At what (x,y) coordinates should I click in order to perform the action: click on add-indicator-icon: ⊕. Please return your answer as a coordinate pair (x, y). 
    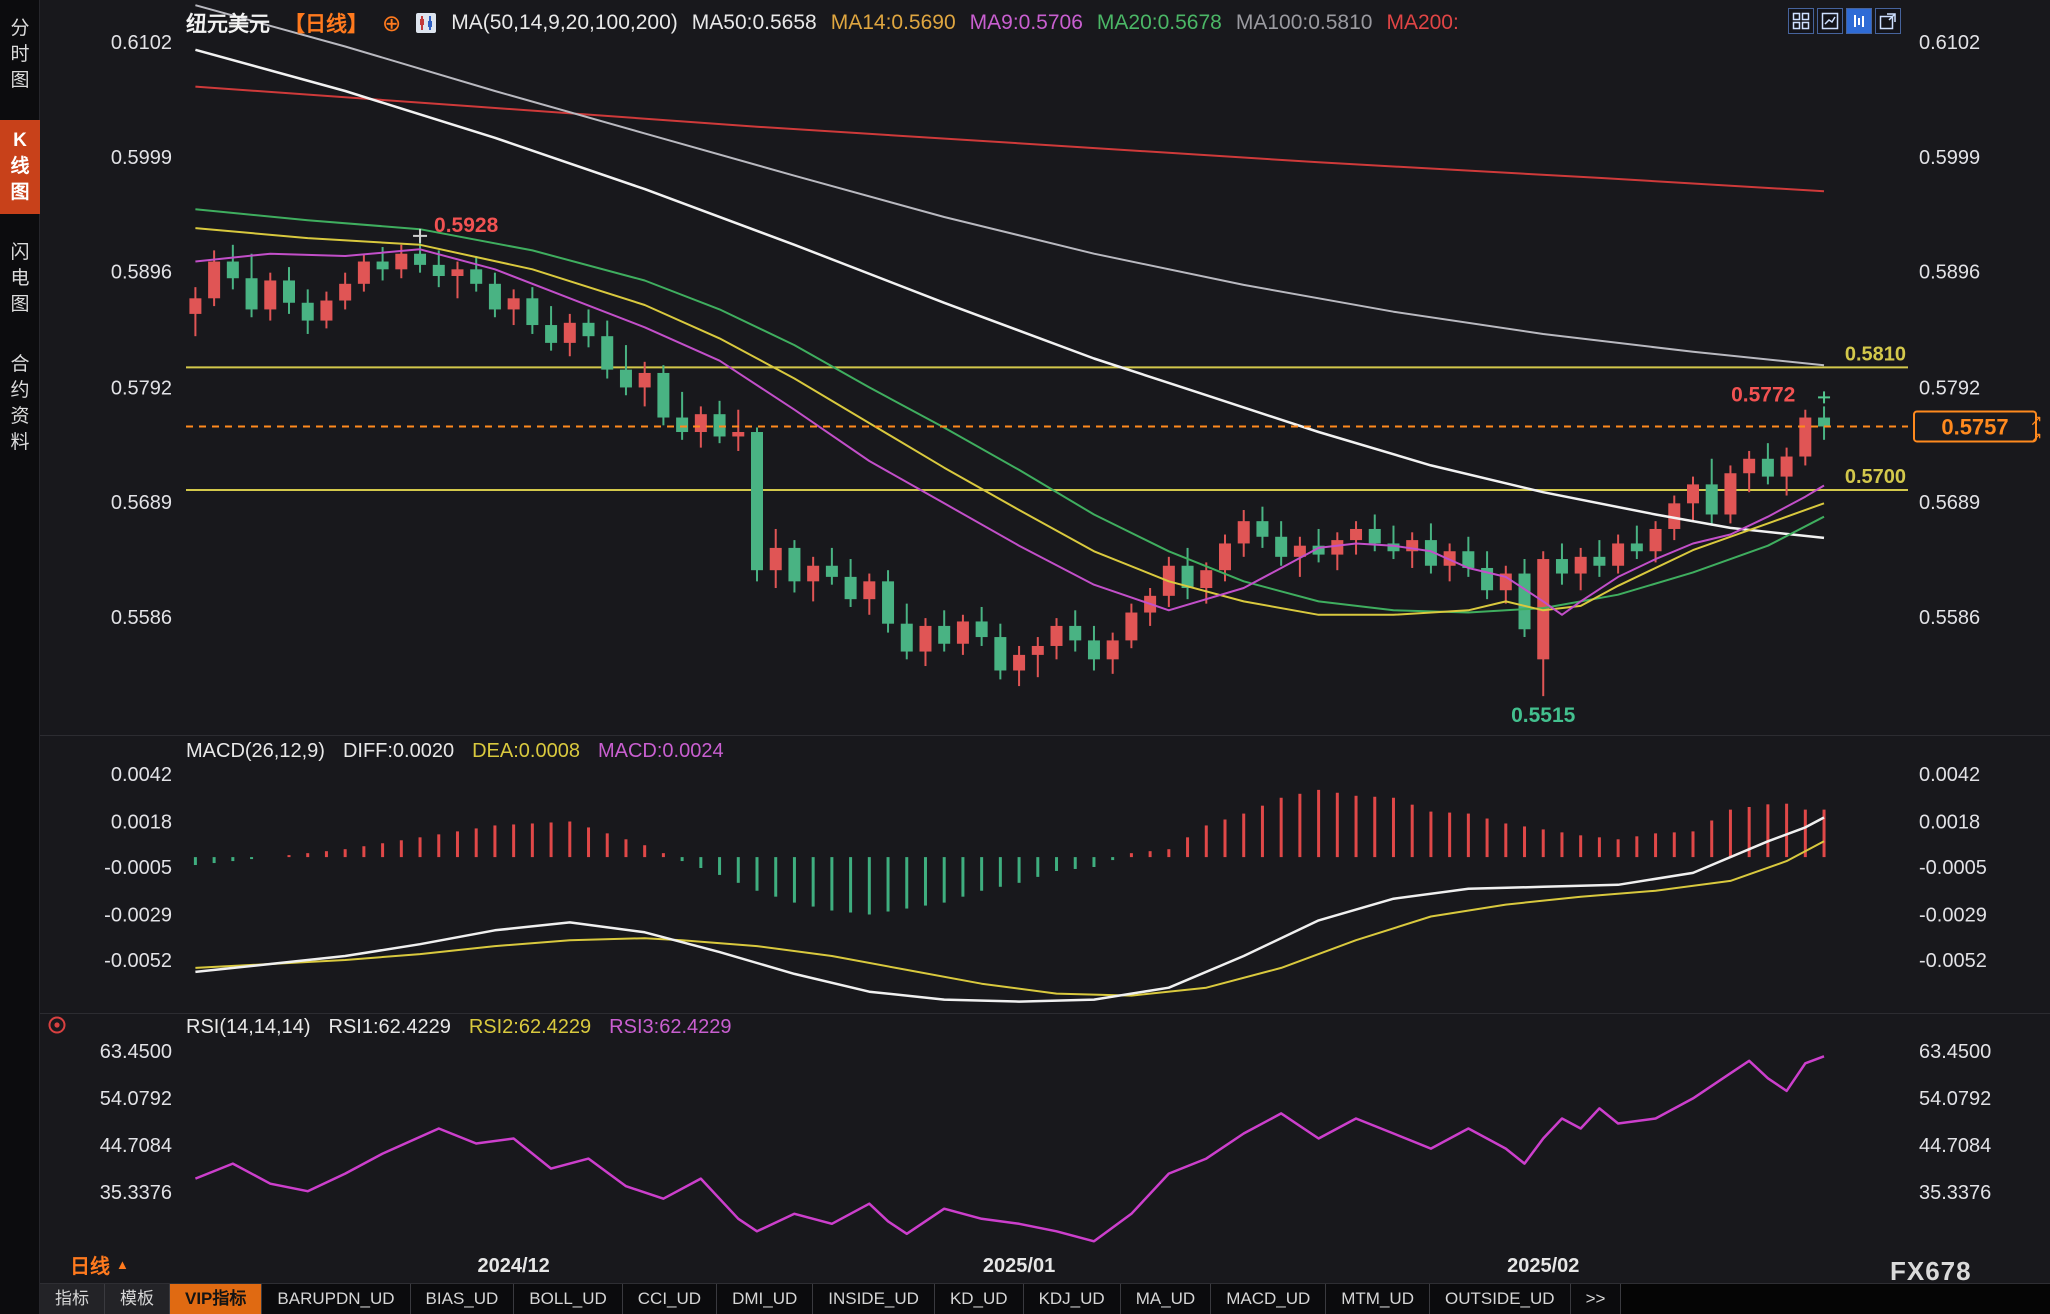
    Looking at the image, I should click on (392, 23).